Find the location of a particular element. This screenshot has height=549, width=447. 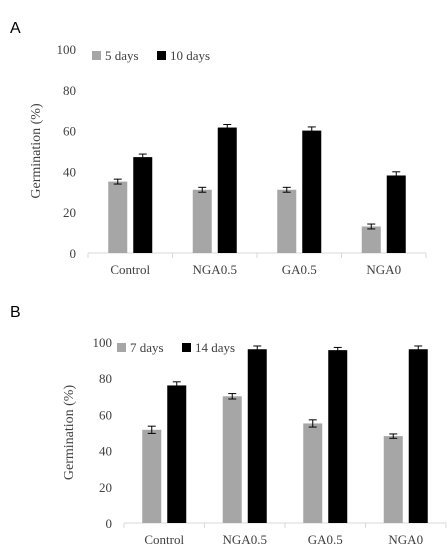

y-tick-label-a: 60 is located at coordinates (69, 131).